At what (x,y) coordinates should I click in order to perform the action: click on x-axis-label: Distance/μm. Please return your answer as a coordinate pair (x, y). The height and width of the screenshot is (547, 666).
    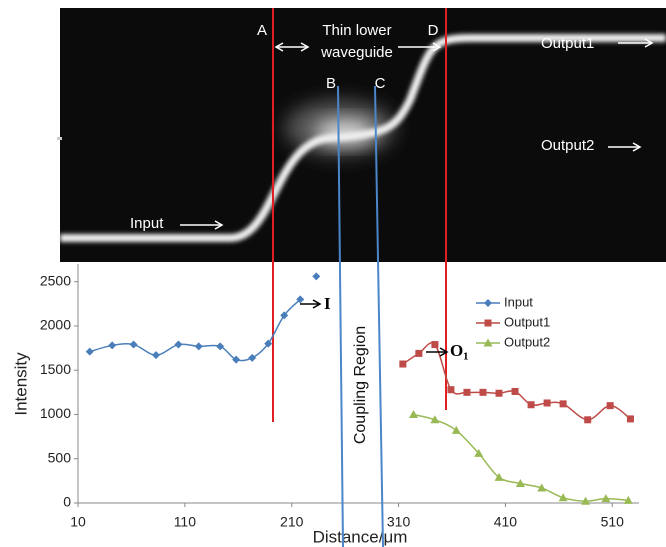
    Looking at the image, I should click on (360, 536).